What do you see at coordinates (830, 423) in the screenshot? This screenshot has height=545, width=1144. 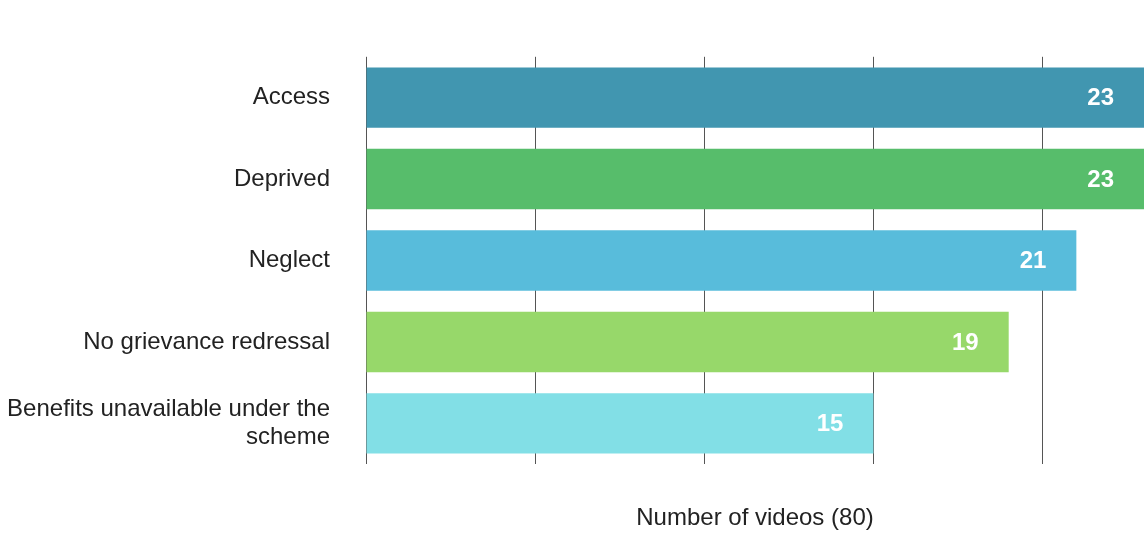 I see `data-label: 15` at bounding box center [830, 423].